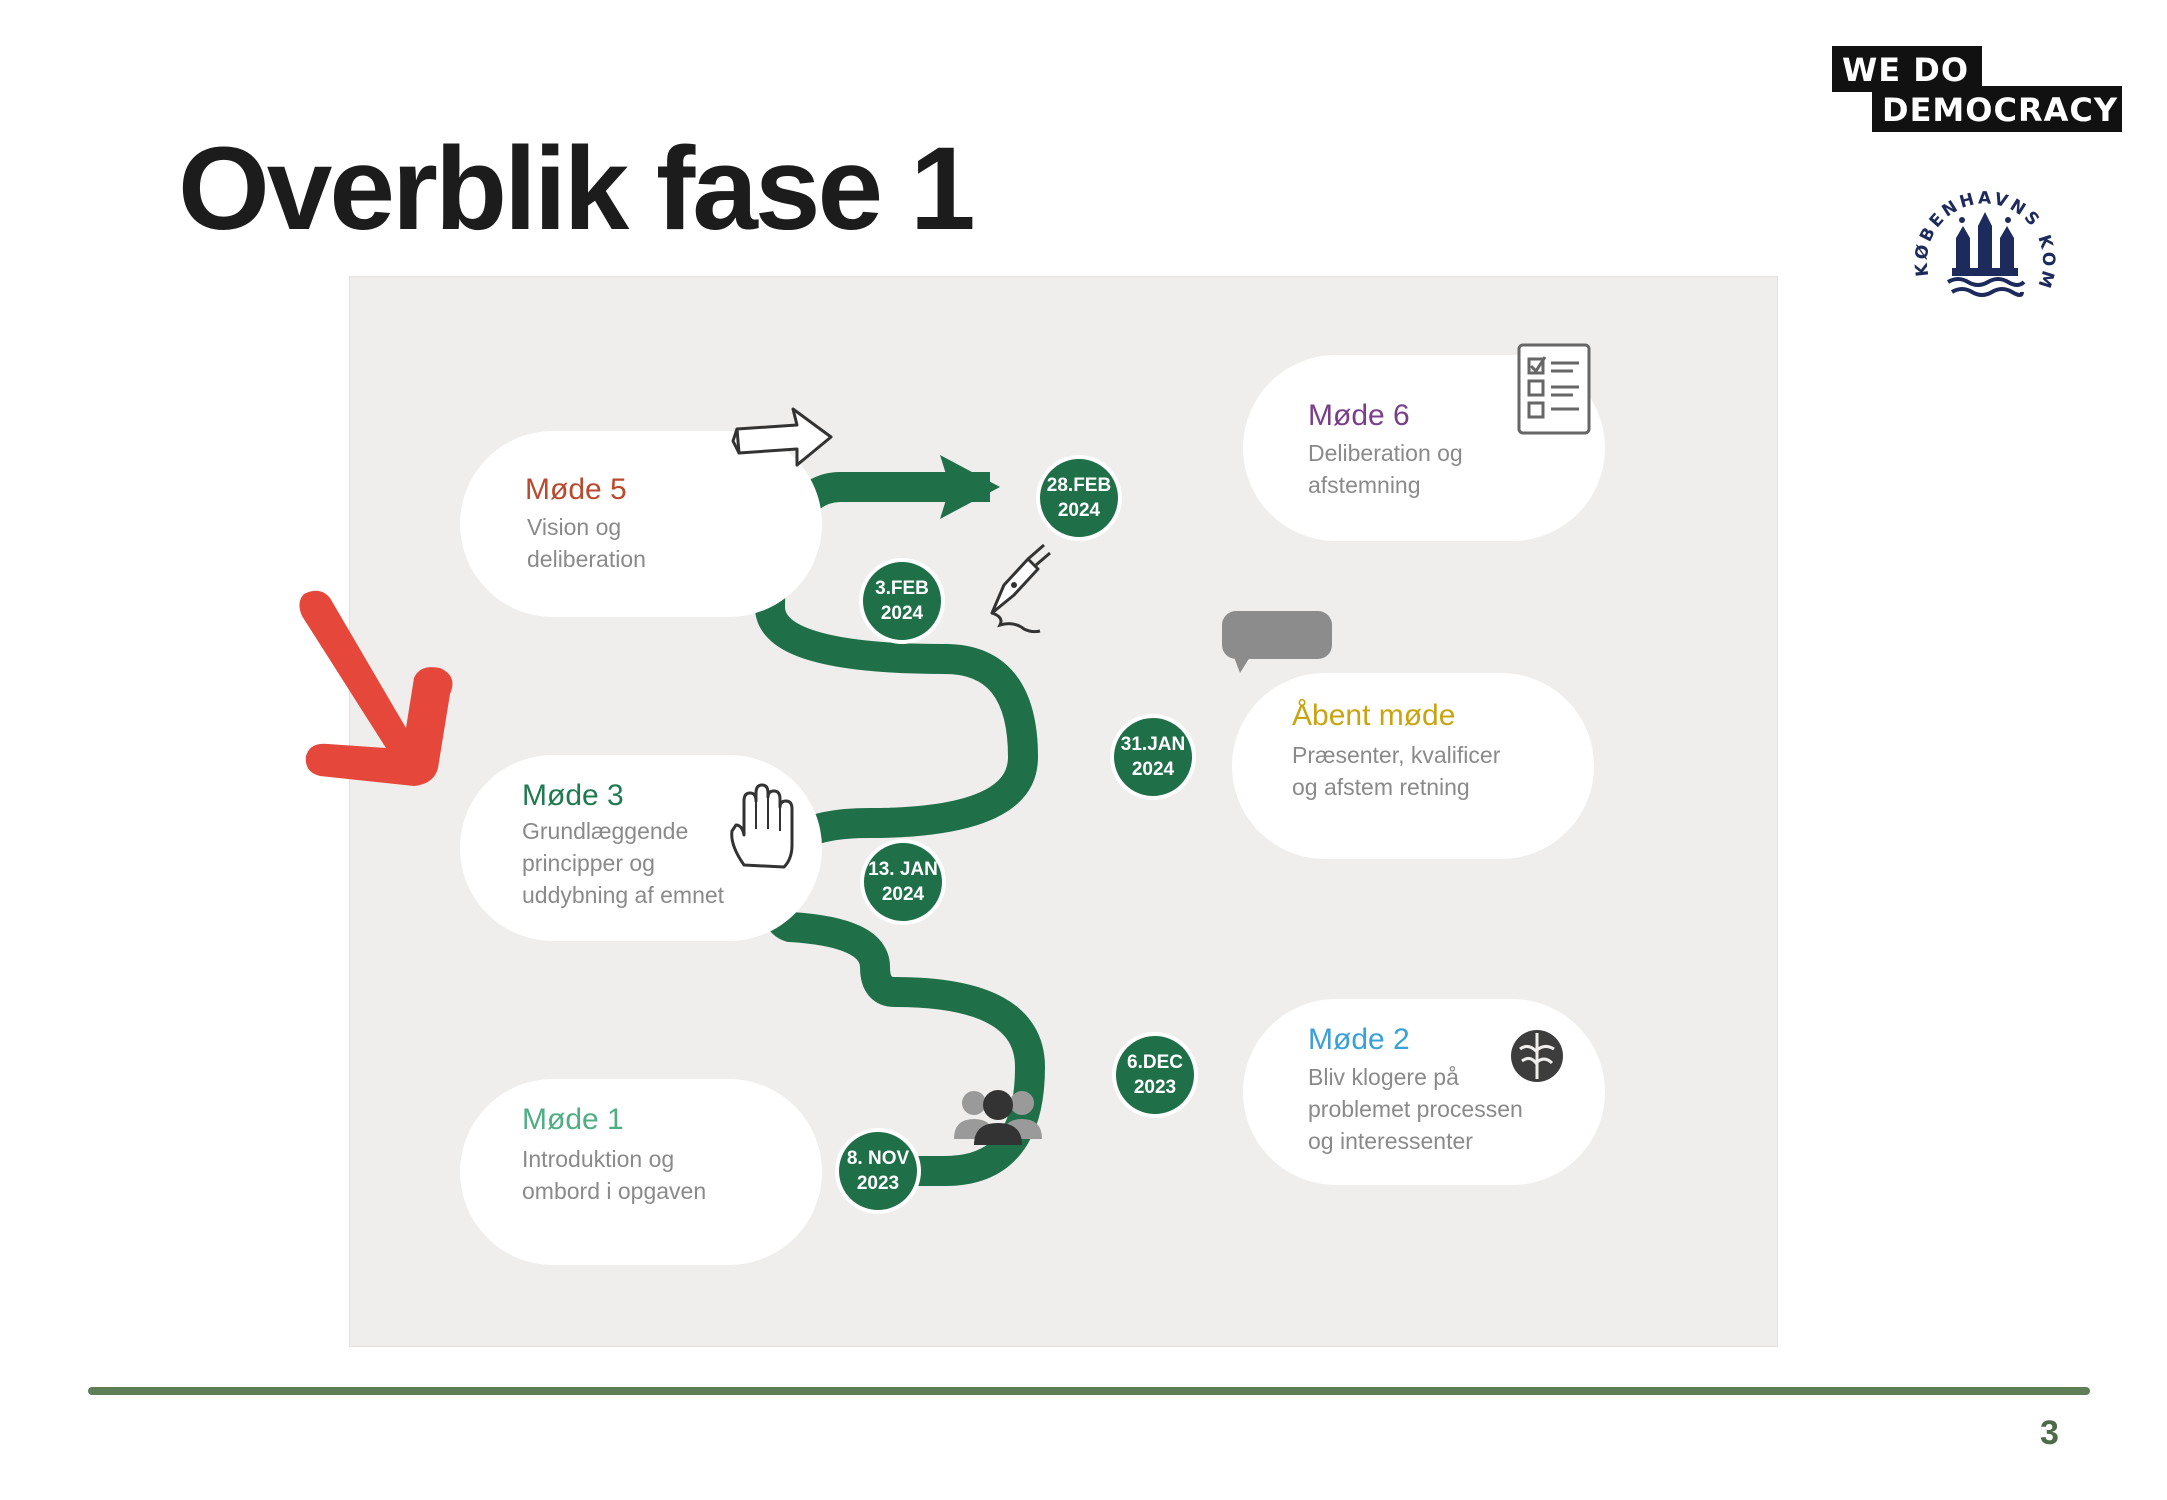 This screenshot has height=1500, width=2167. What do you see at coordinates (1364, 485) in the screenshot?
I see `card-desc: afstemning` at bounding box center [1364, 485].